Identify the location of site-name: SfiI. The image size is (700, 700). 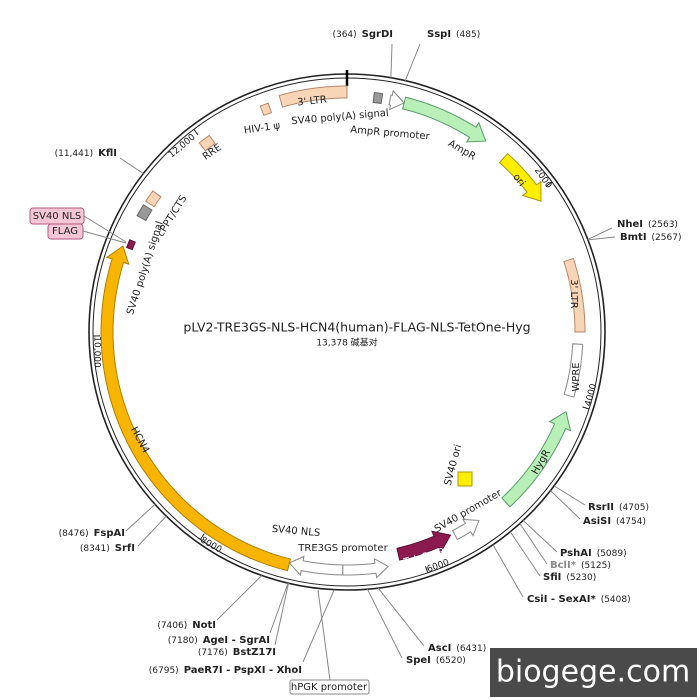
(552, 577).